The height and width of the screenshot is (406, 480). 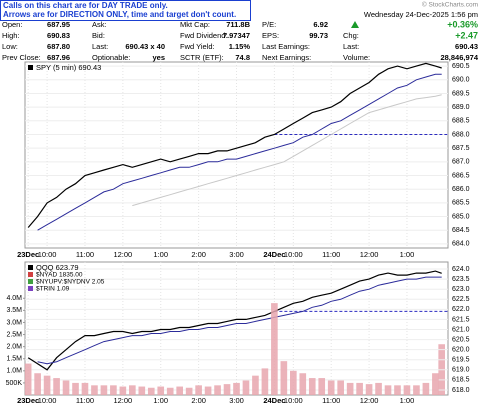 What do you see at coordinates (356, 57) in the screenshot?
I see `quote-label: Volume:` at bounding box center [356, 57].